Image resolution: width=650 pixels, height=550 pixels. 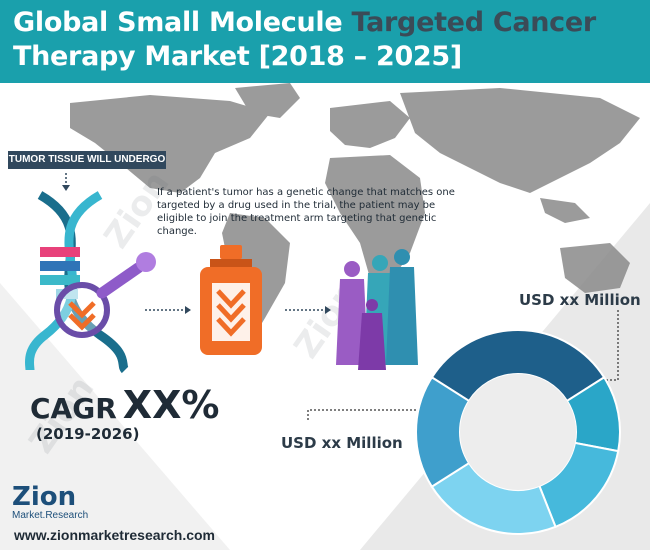 What do you see at coordinates (377, 309) in the screenshot?
I see `patients-group-icon` at bounding box center [377, 309].